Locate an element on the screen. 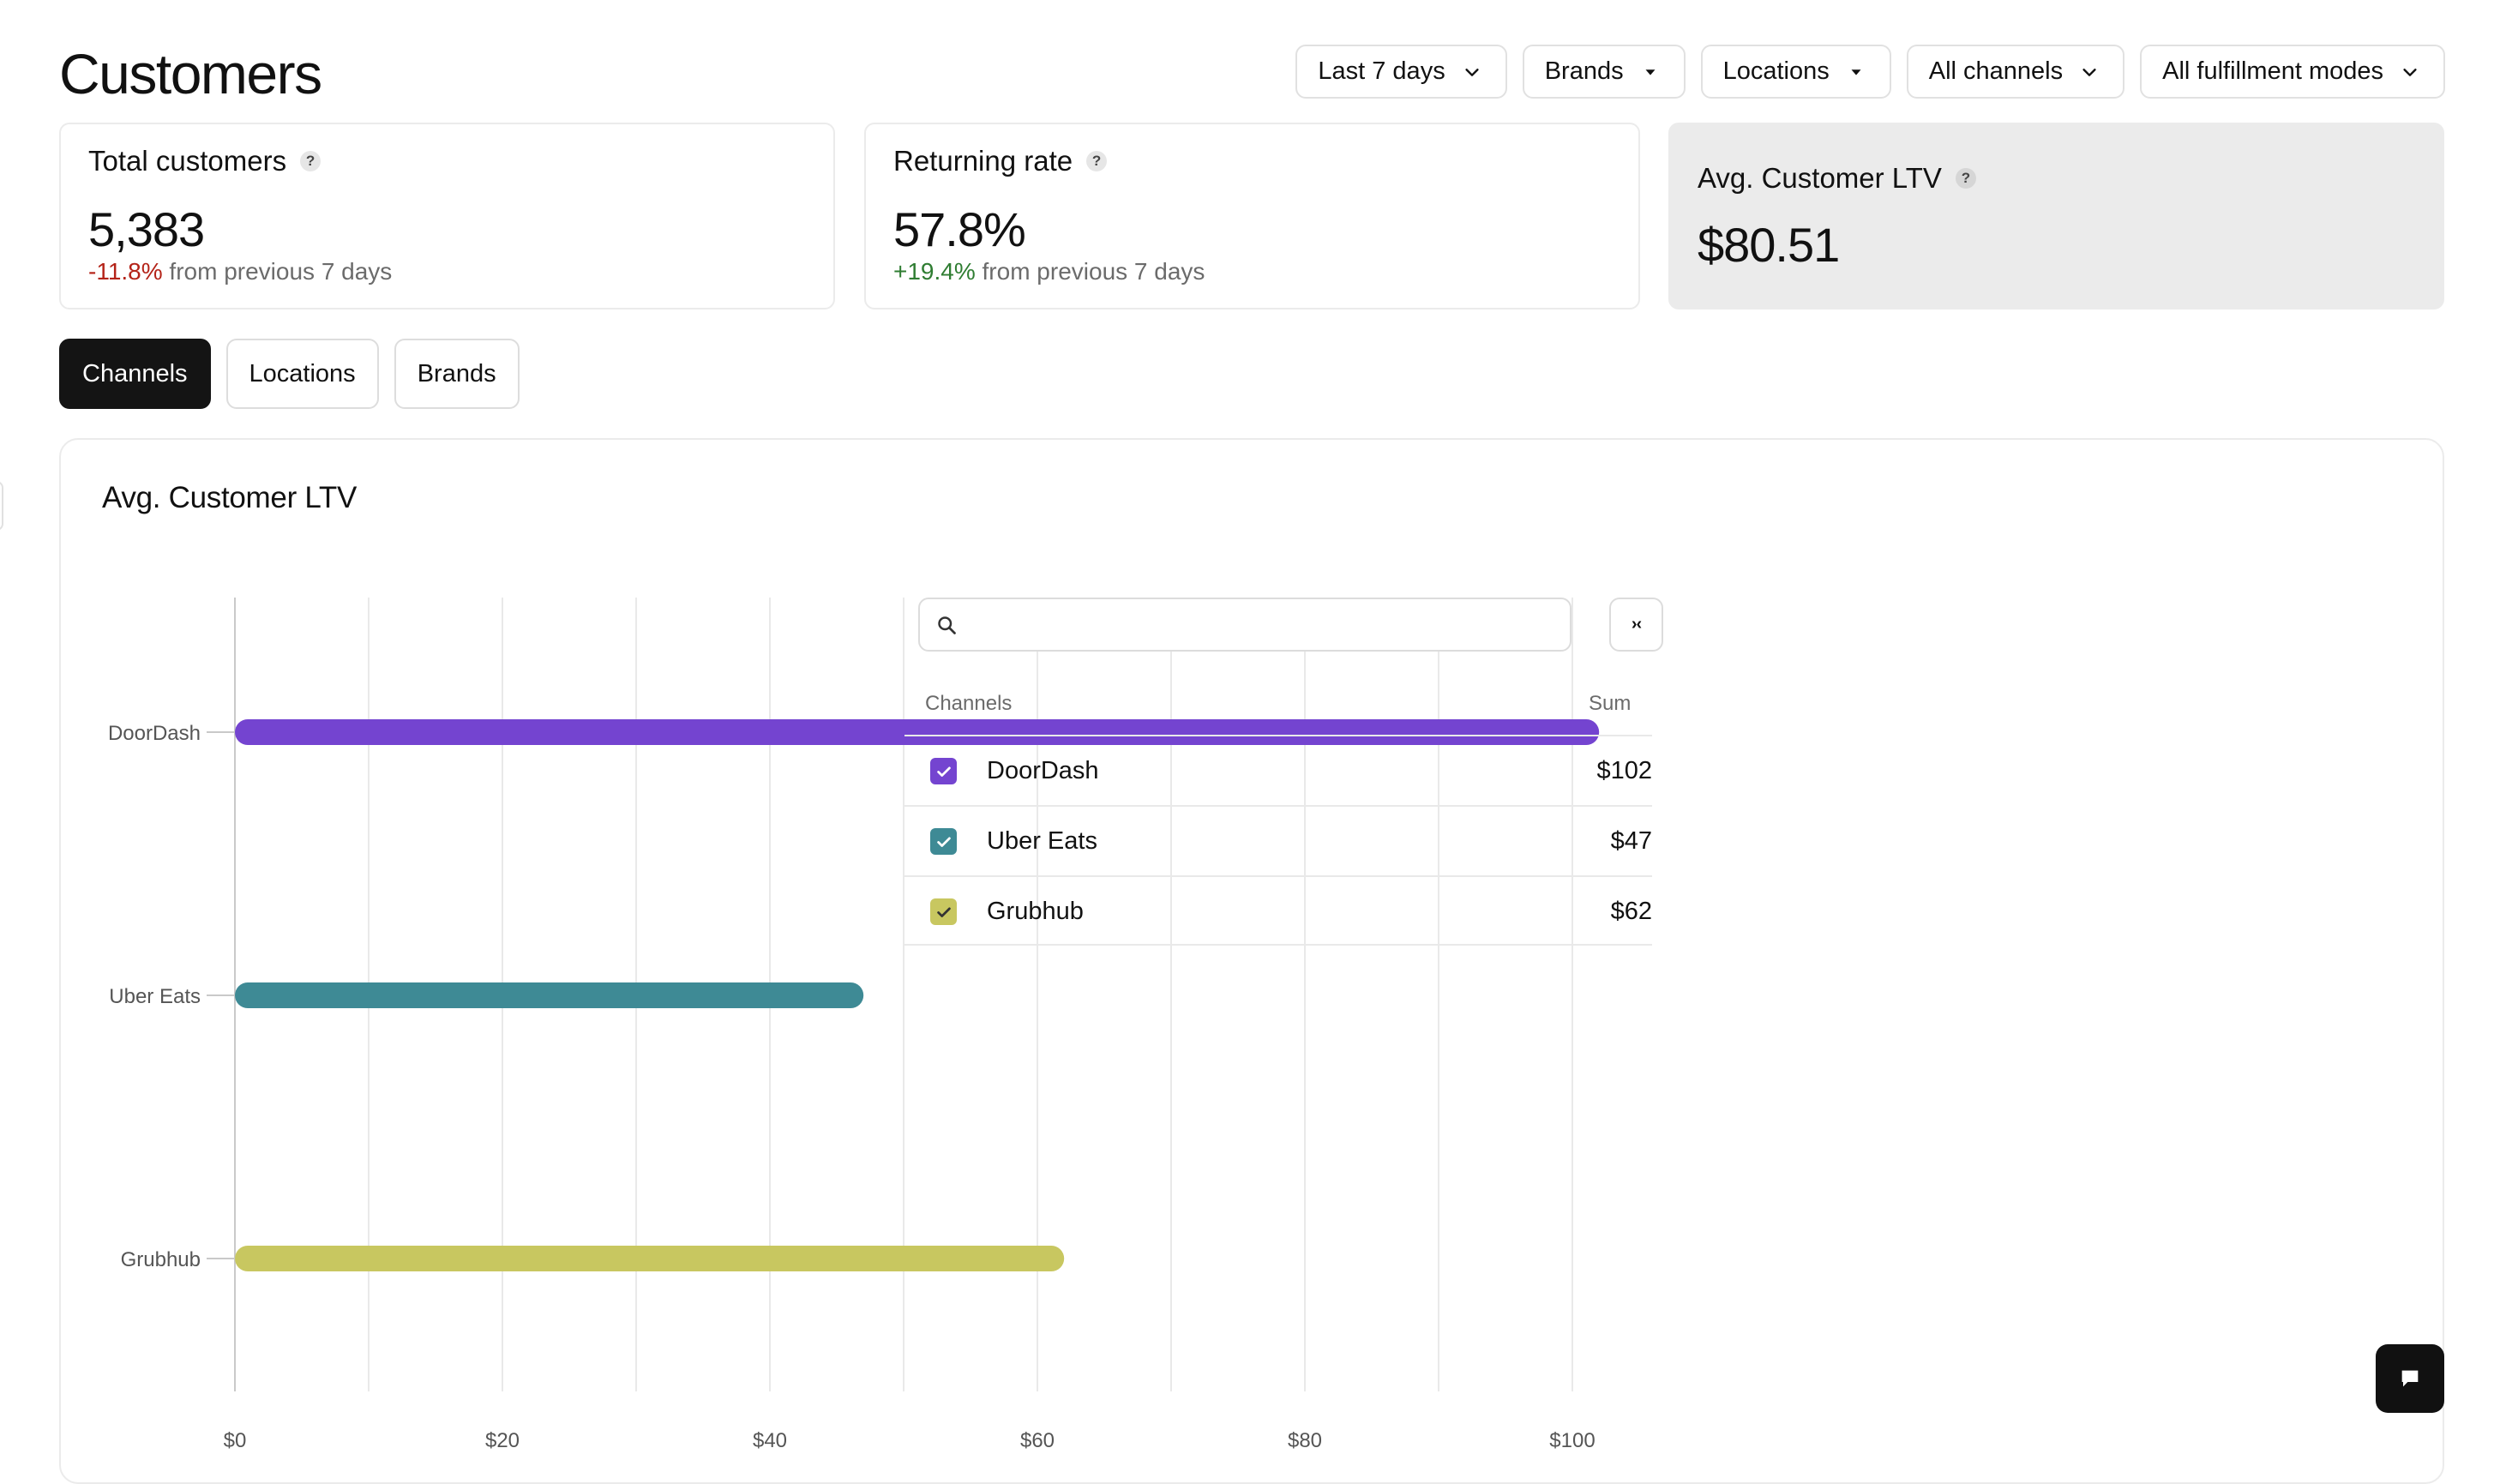 Image resolution: width=2500 pixels, height=1484 pixels. category-label: DoorDash is located at coordinates (154, 733).